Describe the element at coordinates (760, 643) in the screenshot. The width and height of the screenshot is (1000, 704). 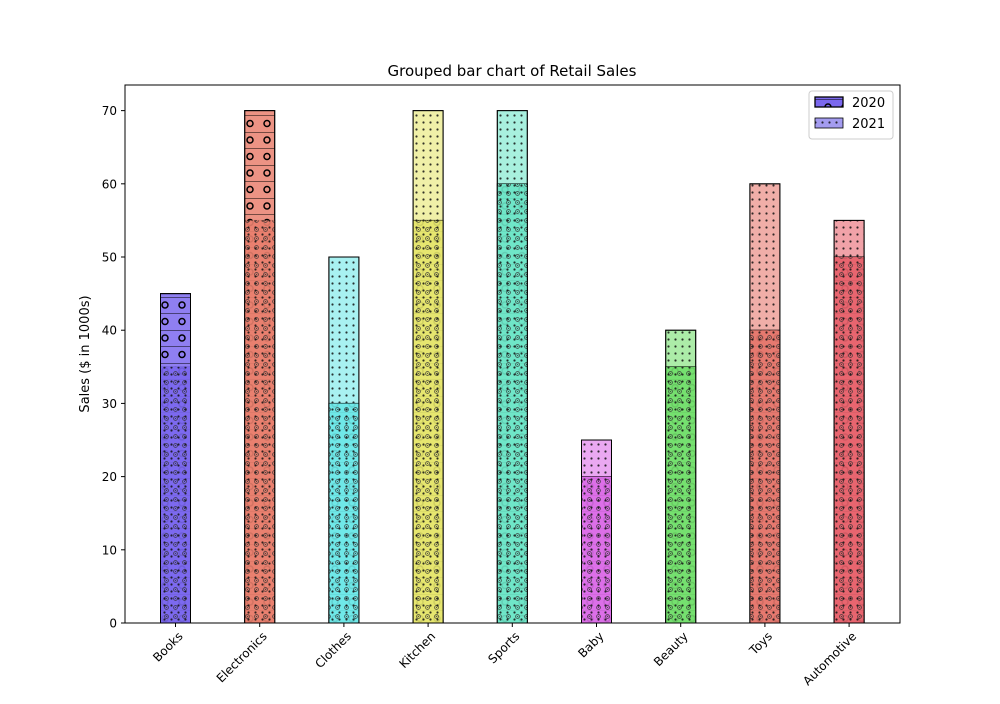
I see `x-tick-label: Toys` at that location.